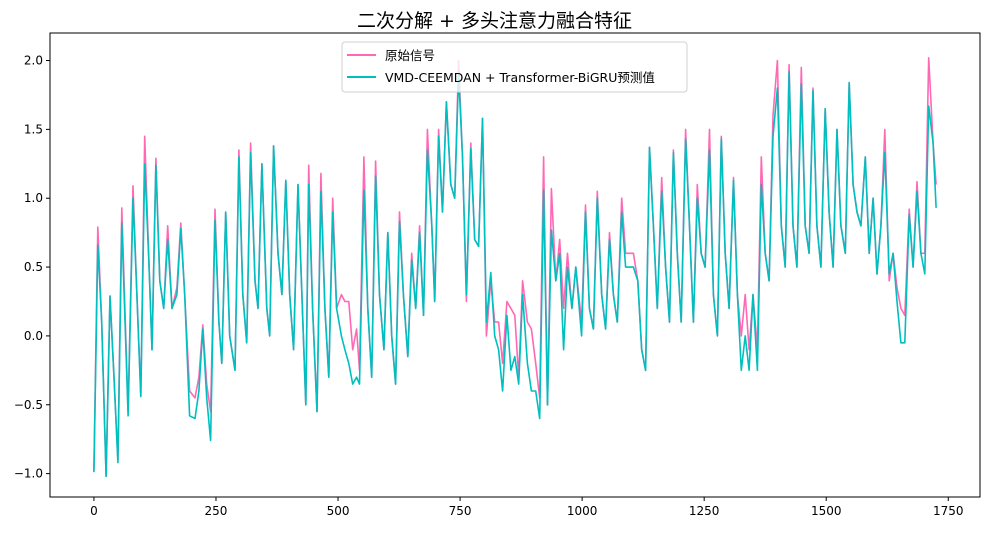  I want to click on legend: 原始信号 VMD-CEEMDAN + Transformer-BiGRU预测值, so click(514, 67).